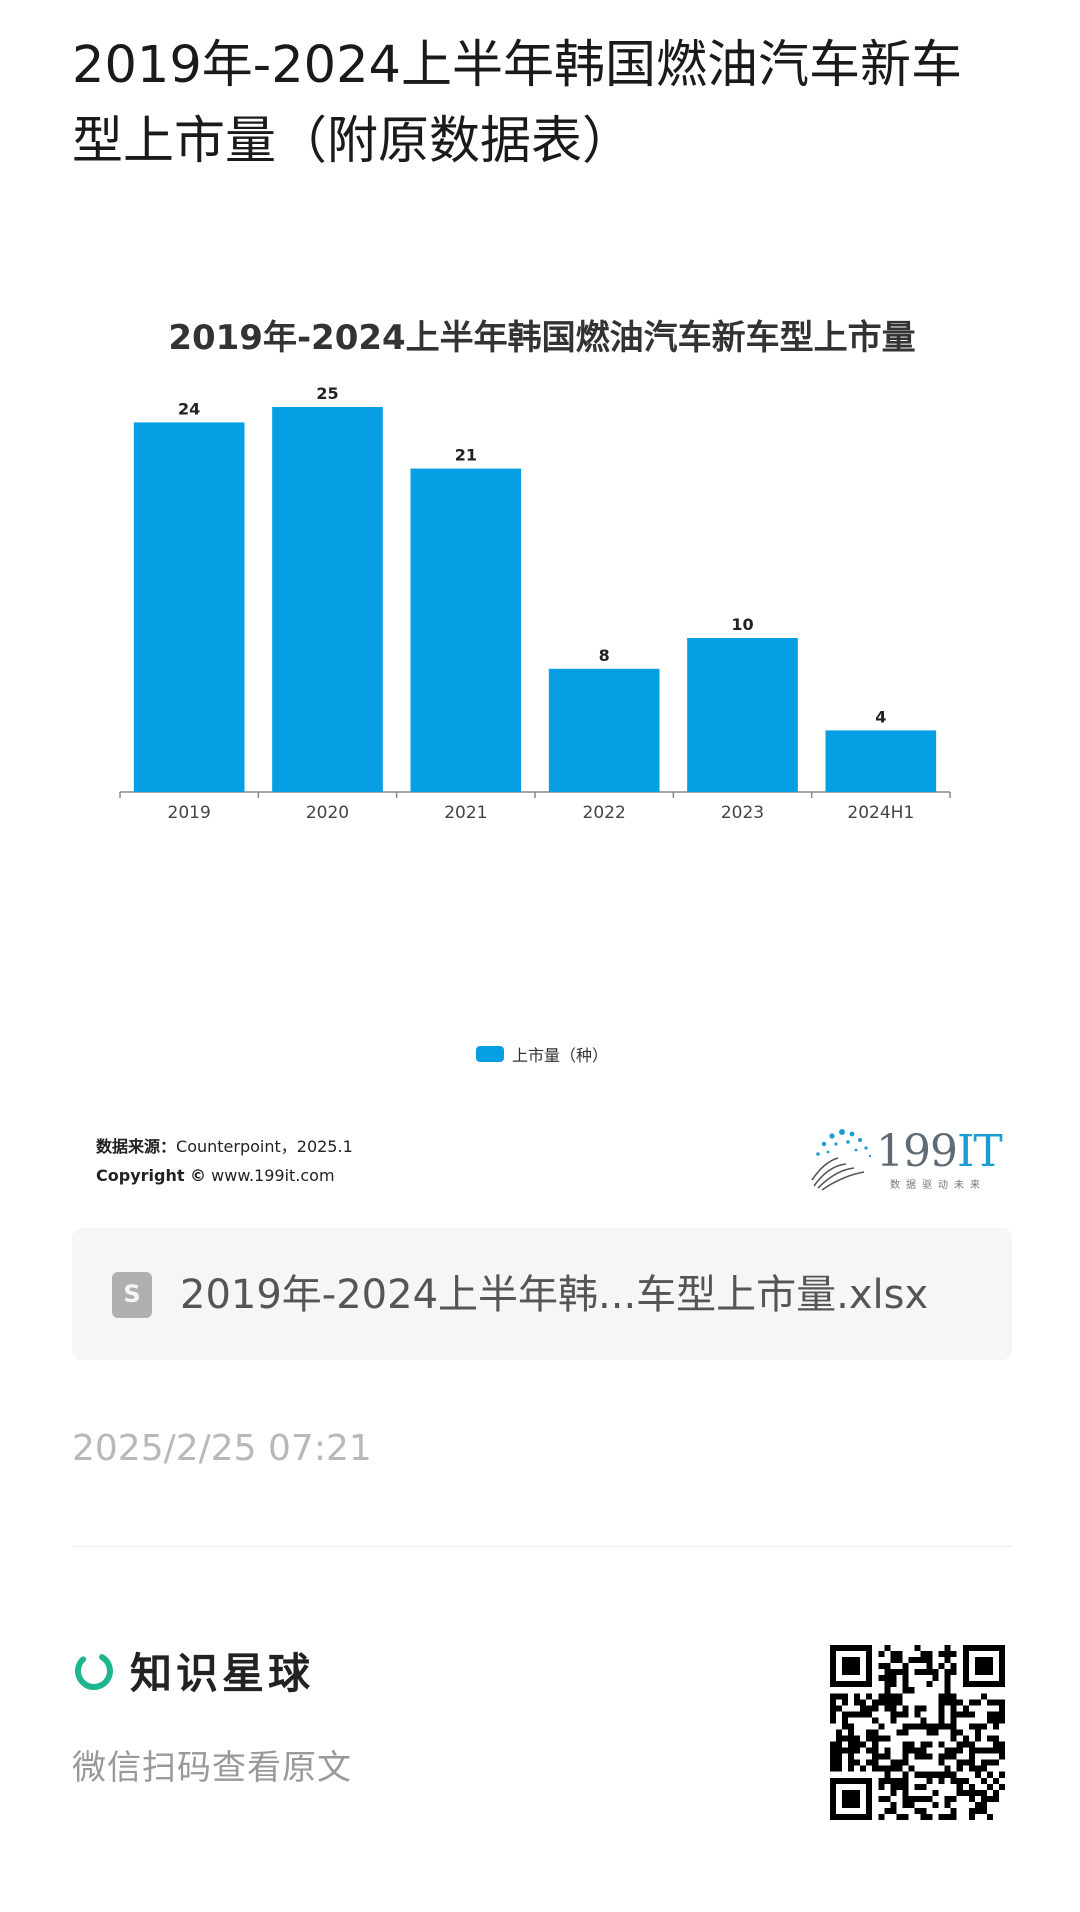 This screenshot has width=1080, height=1912. I want to click on logo-text: 199IT, so click(939, 1151).